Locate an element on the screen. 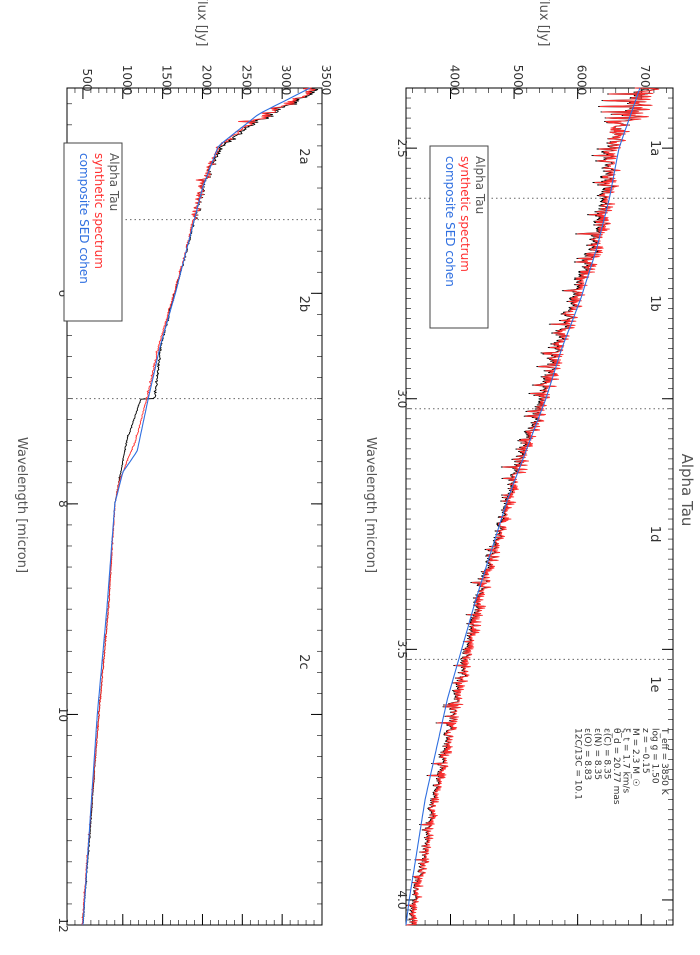  panel2-legend-synthetic: synthetic spectrum is located at coordinates (99, 211).